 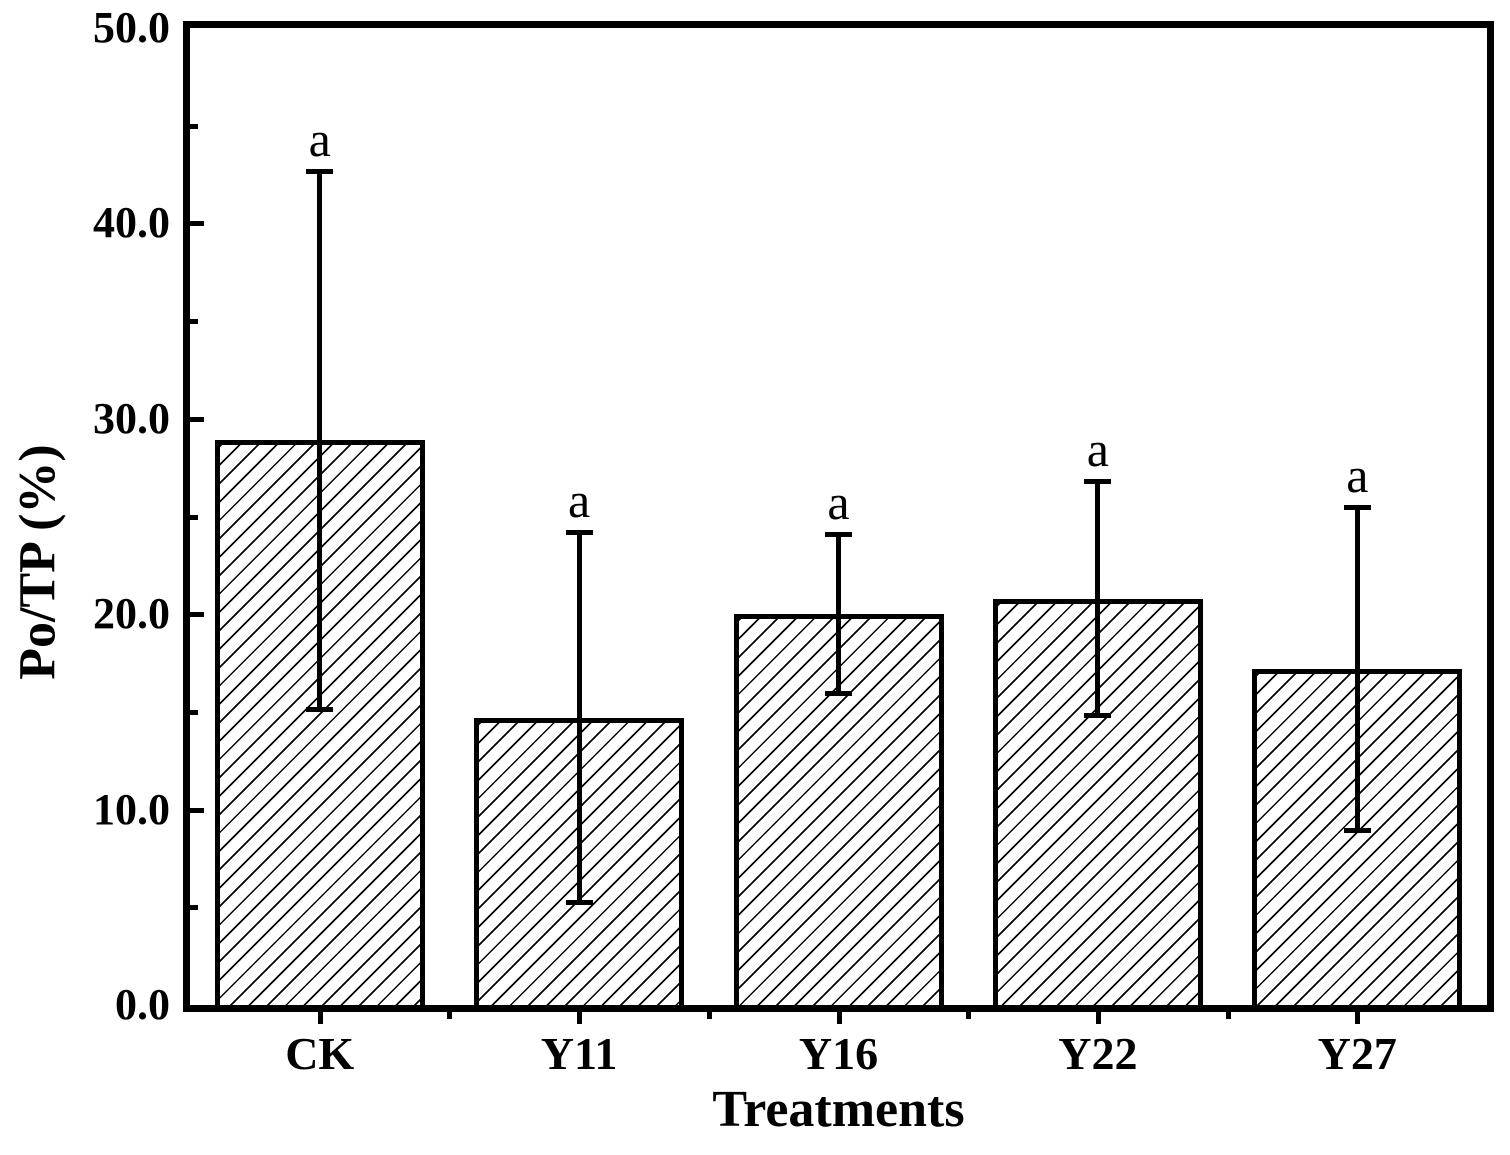 What do you see at coordinates (1098, 1053) in the screenshot?
I see `x-axis-tick-label-y22: Y22` at bounding box center [1098, 1053].